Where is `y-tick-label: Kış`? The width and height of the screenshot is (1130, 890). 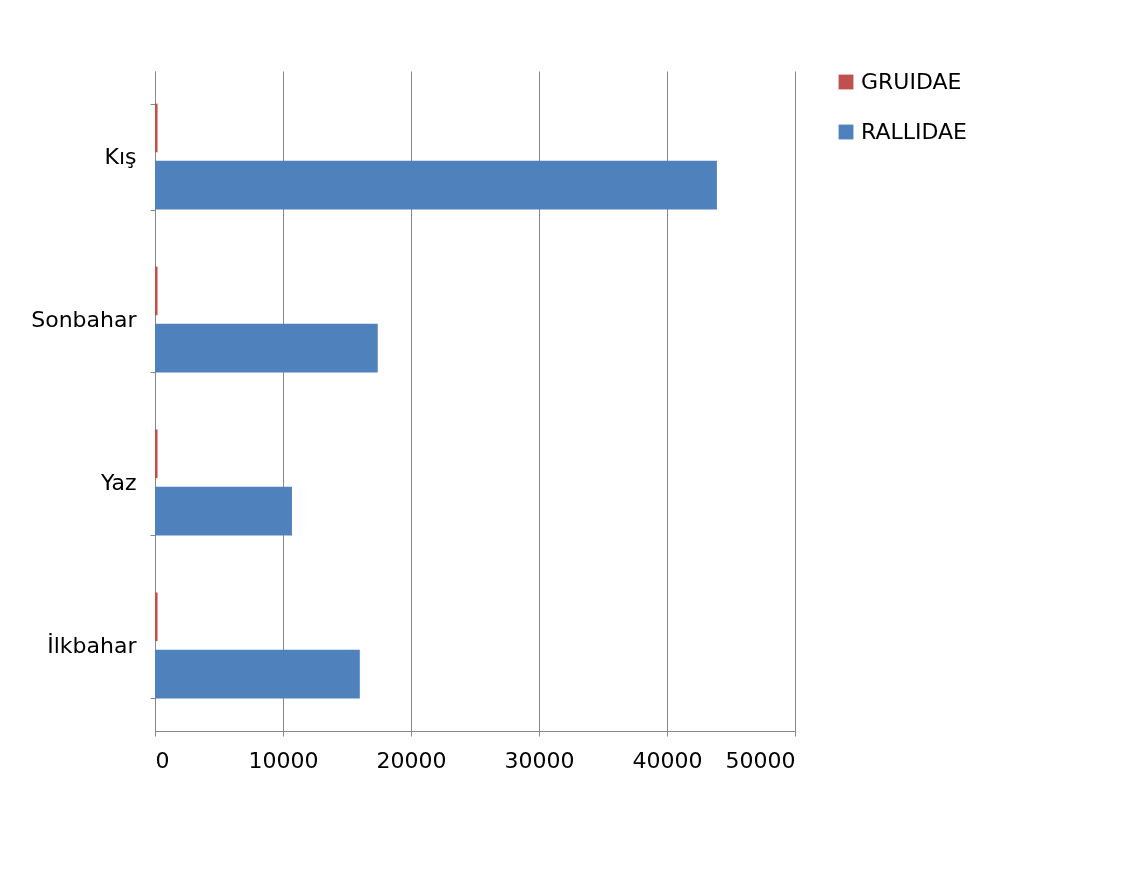
y-tick-label: Kış is located at coordinates (120, 157).